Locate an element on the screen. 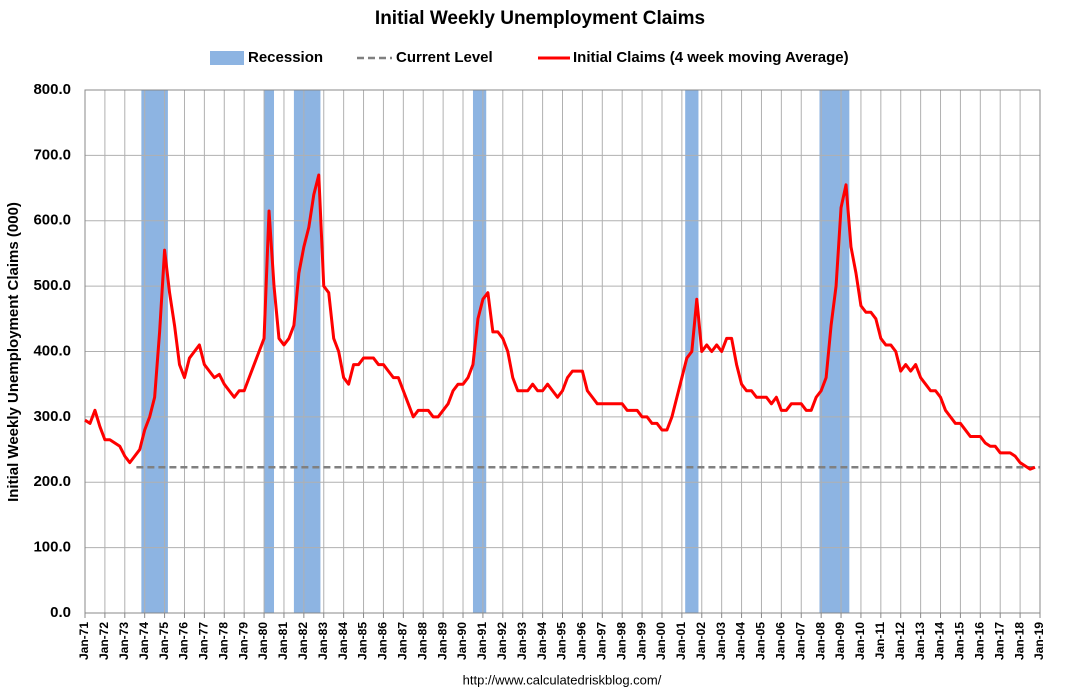 The image size is (1065, 698). x-tick-label: Jan-12 is located at coordinates (900, 641).